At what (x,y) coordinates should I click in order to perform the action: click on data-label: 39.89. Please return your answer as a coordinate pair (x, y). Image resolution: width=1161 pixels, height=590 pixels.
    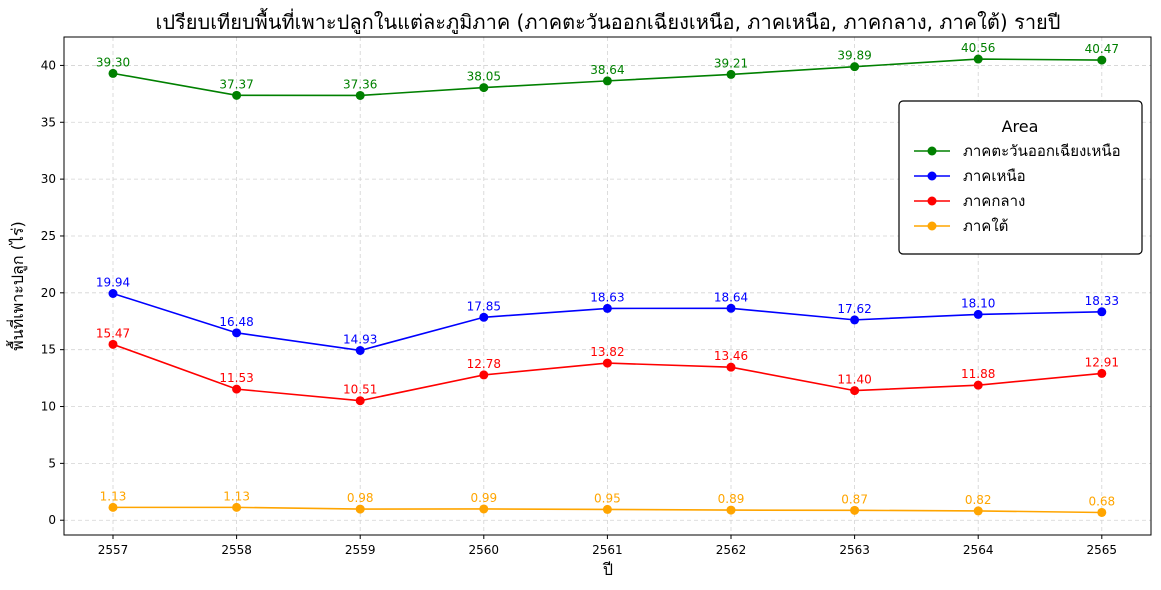
    Looking at the image, I should click on (854, 56).